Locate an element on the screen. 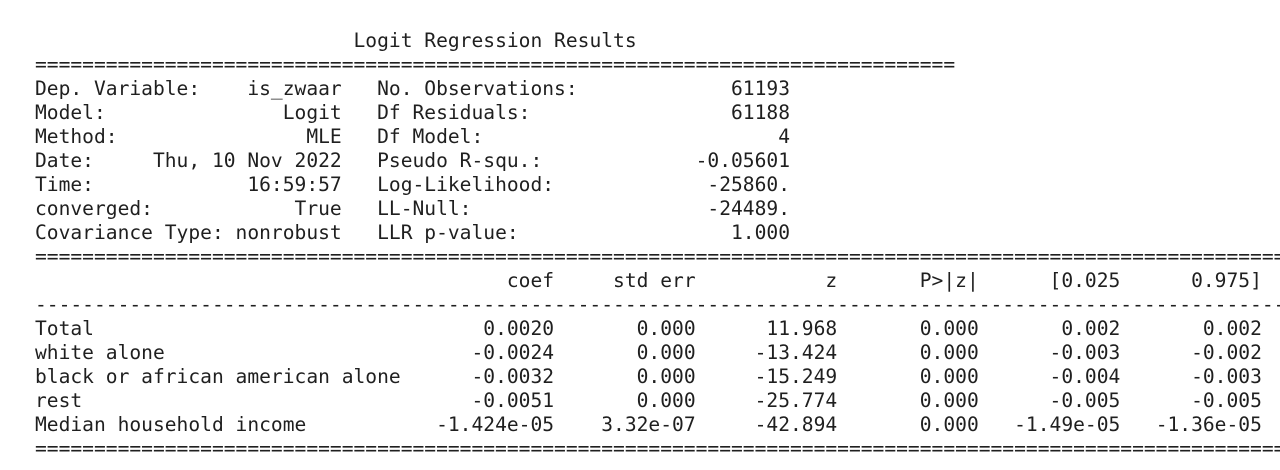  summary-row: Time: 16:59:57 Log-Likelihood: -25860. is located at coordinates (657, 185).